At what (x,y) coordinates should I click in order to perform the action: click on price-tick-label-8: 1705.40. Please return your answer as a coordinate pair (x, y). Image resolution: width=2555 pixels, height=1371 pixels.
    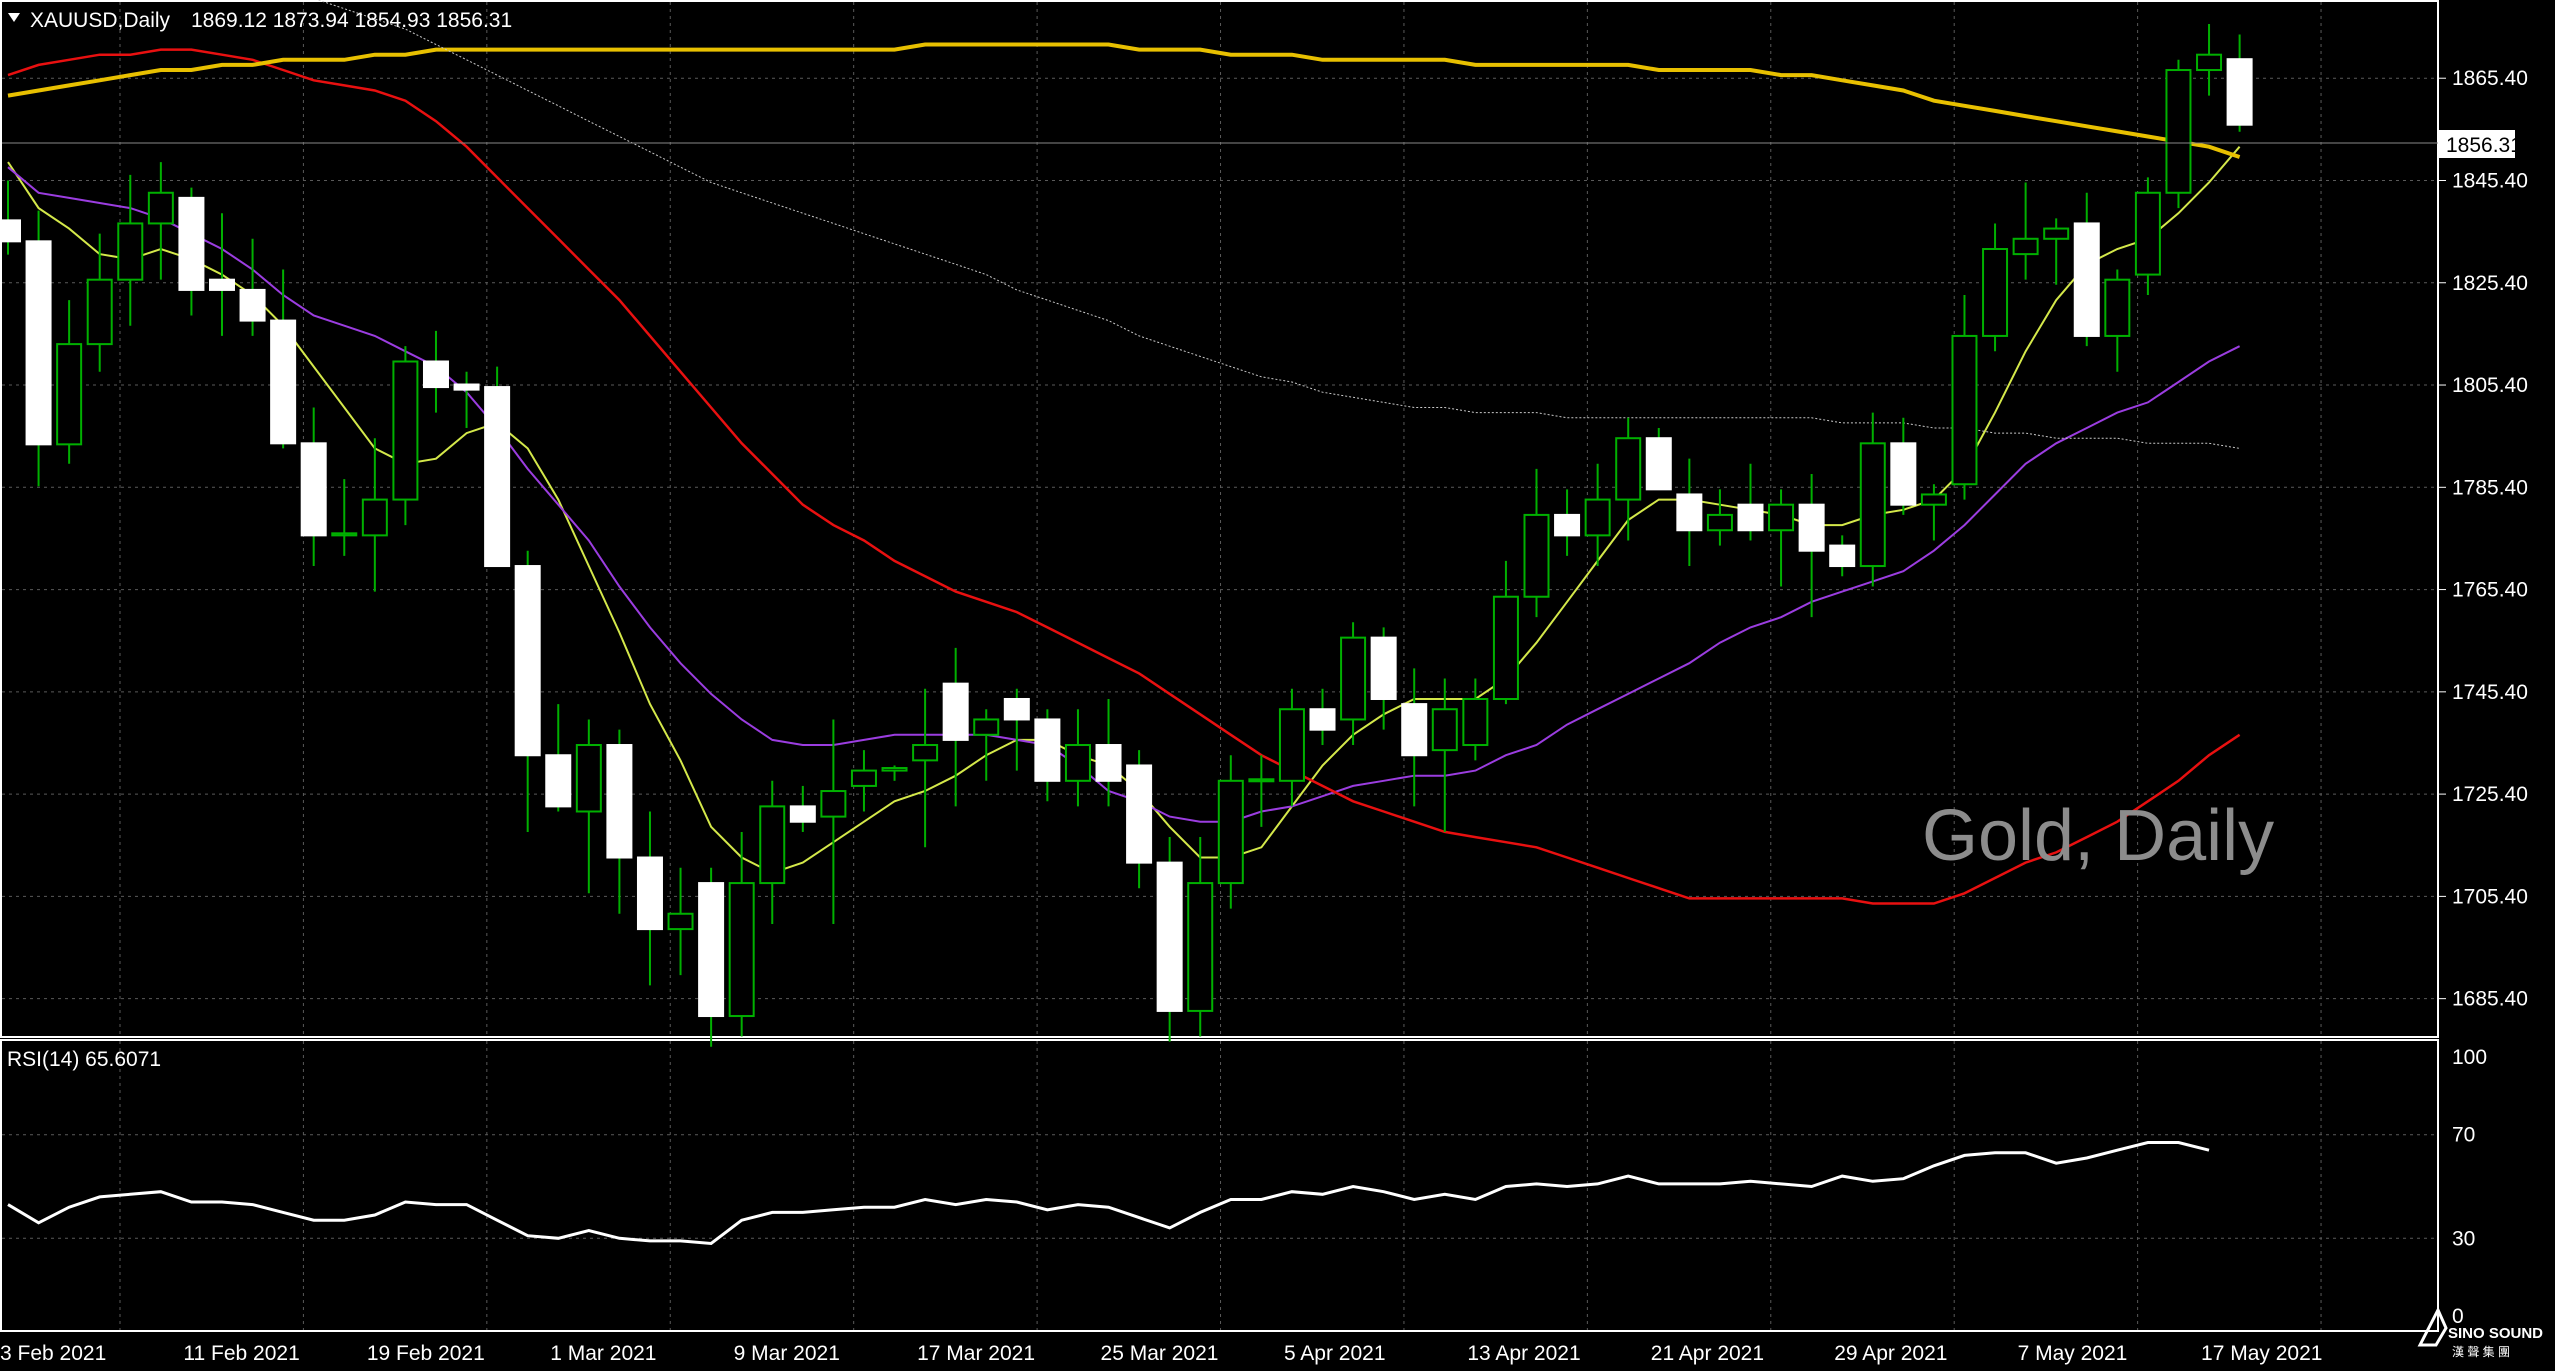
    Looking at the image, I should click on (2490, 896).